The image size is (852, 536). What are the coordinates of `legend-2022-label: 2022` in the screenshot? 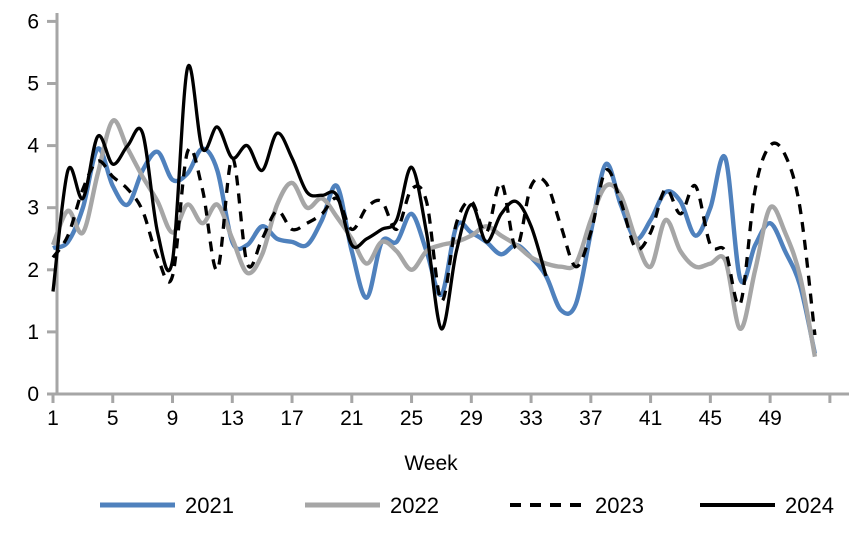 It's located at (414, 505).